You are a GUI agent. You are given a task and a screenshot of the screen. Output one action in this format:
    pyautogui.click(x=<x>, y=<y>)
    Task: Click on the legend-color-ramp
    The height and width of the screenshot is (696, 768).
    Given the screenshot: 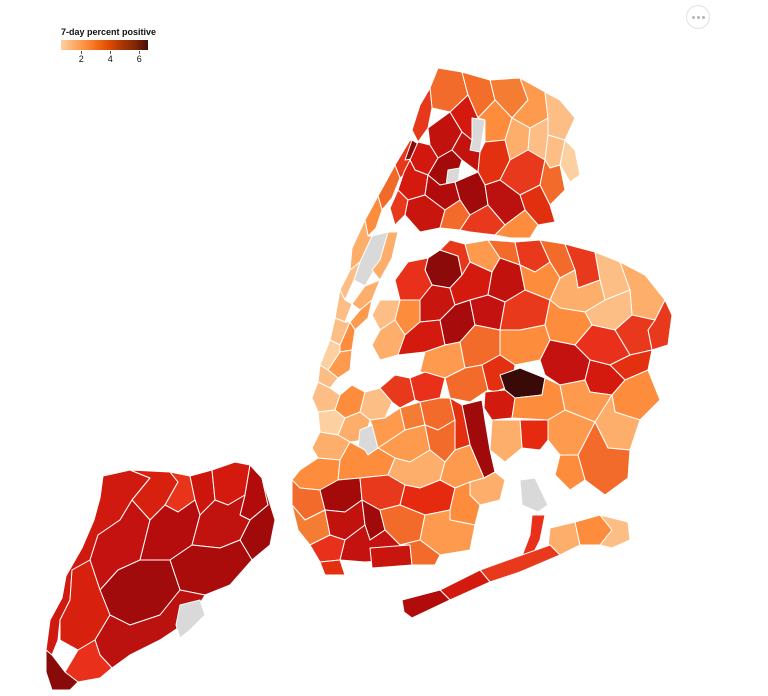 What is the action you would take?
    pyautogui.click(x=104, y=45)
    